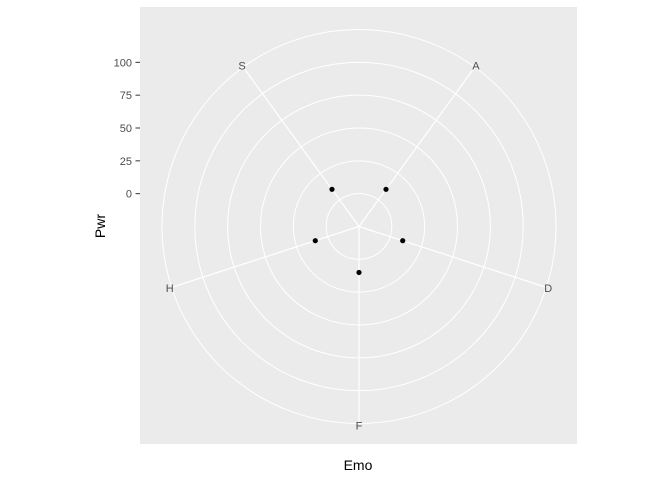  Describe the element at coordinates (359, 272) in the screenshot. I see `data-point-f` at that location.